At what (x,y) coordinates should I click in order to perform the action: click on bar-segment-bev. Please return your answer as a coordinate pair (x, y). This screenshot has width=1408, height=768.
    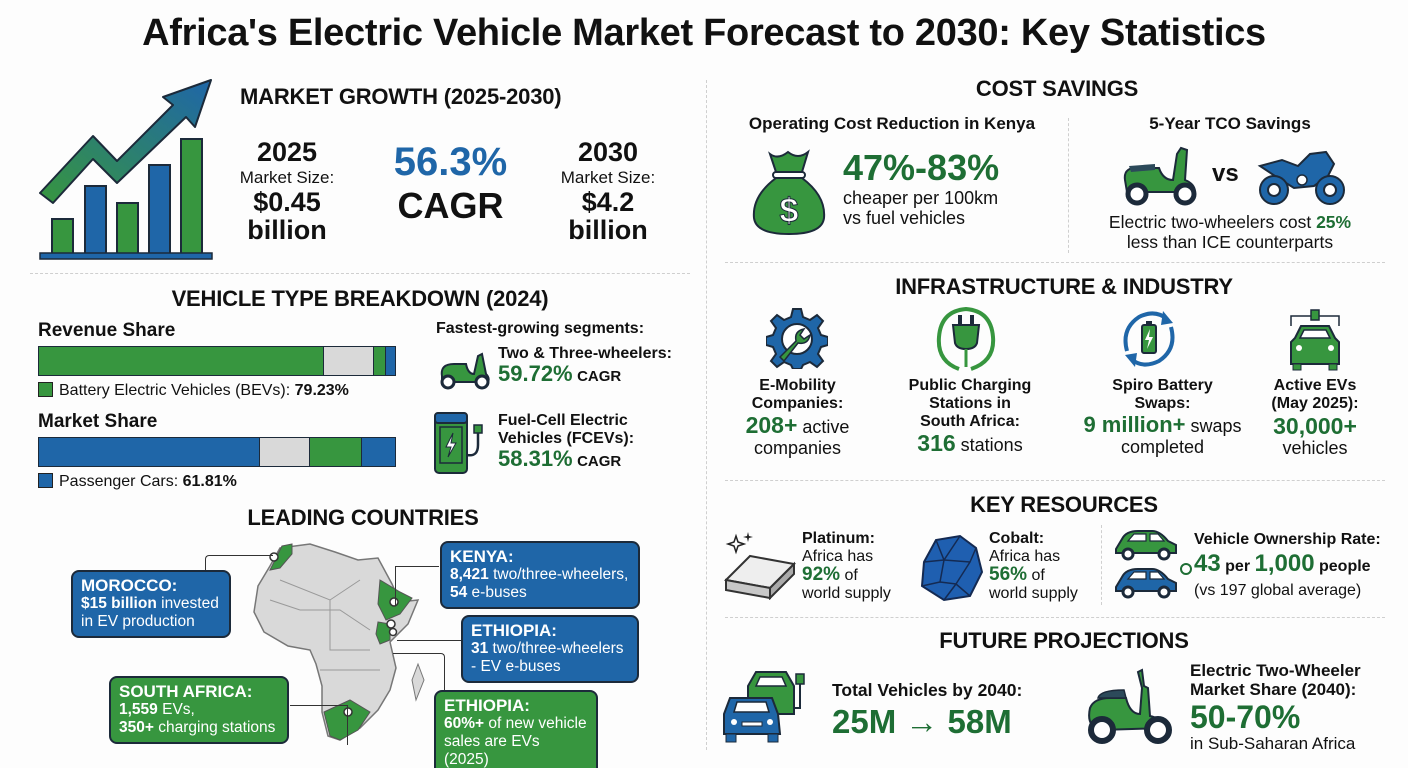
    Looking at the image, I should click on (181, 361).